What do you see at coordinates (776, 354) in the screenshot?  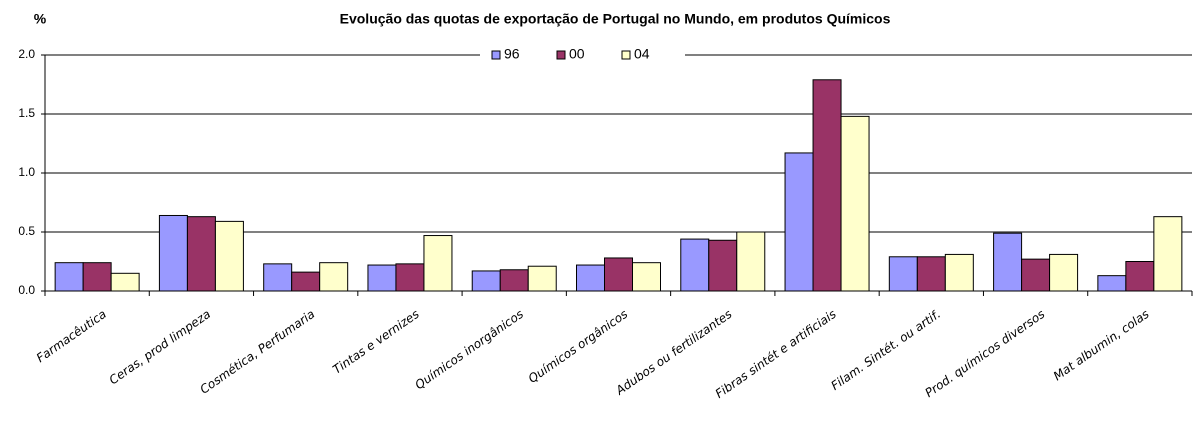 I see `x-tick-label: Fibras sintét e artificiais` at bounding box center [776, 354].